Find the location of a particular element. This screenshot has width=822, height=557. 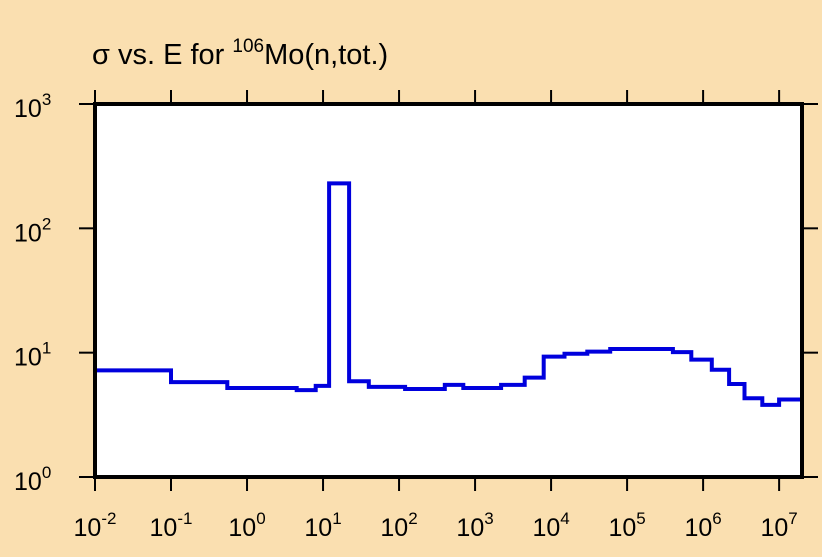

y-tick-label: 10¹ is located at coordinates (32, 355).